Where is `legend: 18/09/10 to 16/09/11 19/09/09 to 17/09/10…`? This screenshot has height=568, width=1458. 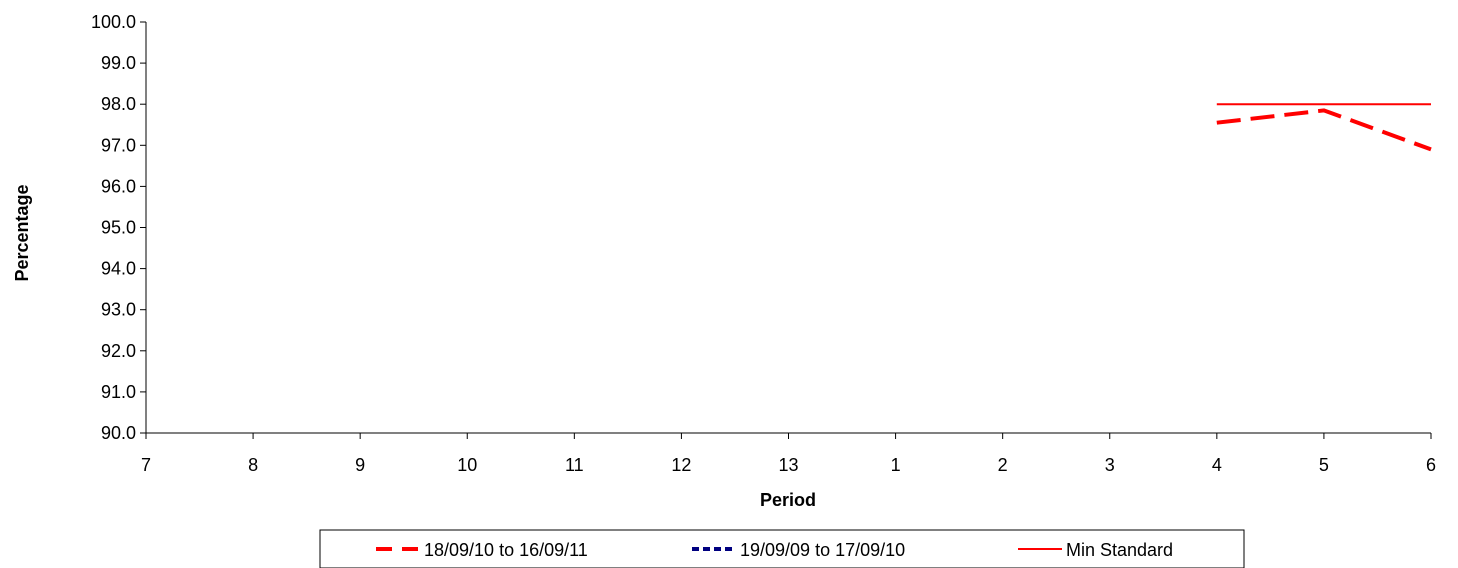
legend: 18/09/10 to 16/09/11 19/09/09 to 17/09/10… is located at coordinates (782, 548).